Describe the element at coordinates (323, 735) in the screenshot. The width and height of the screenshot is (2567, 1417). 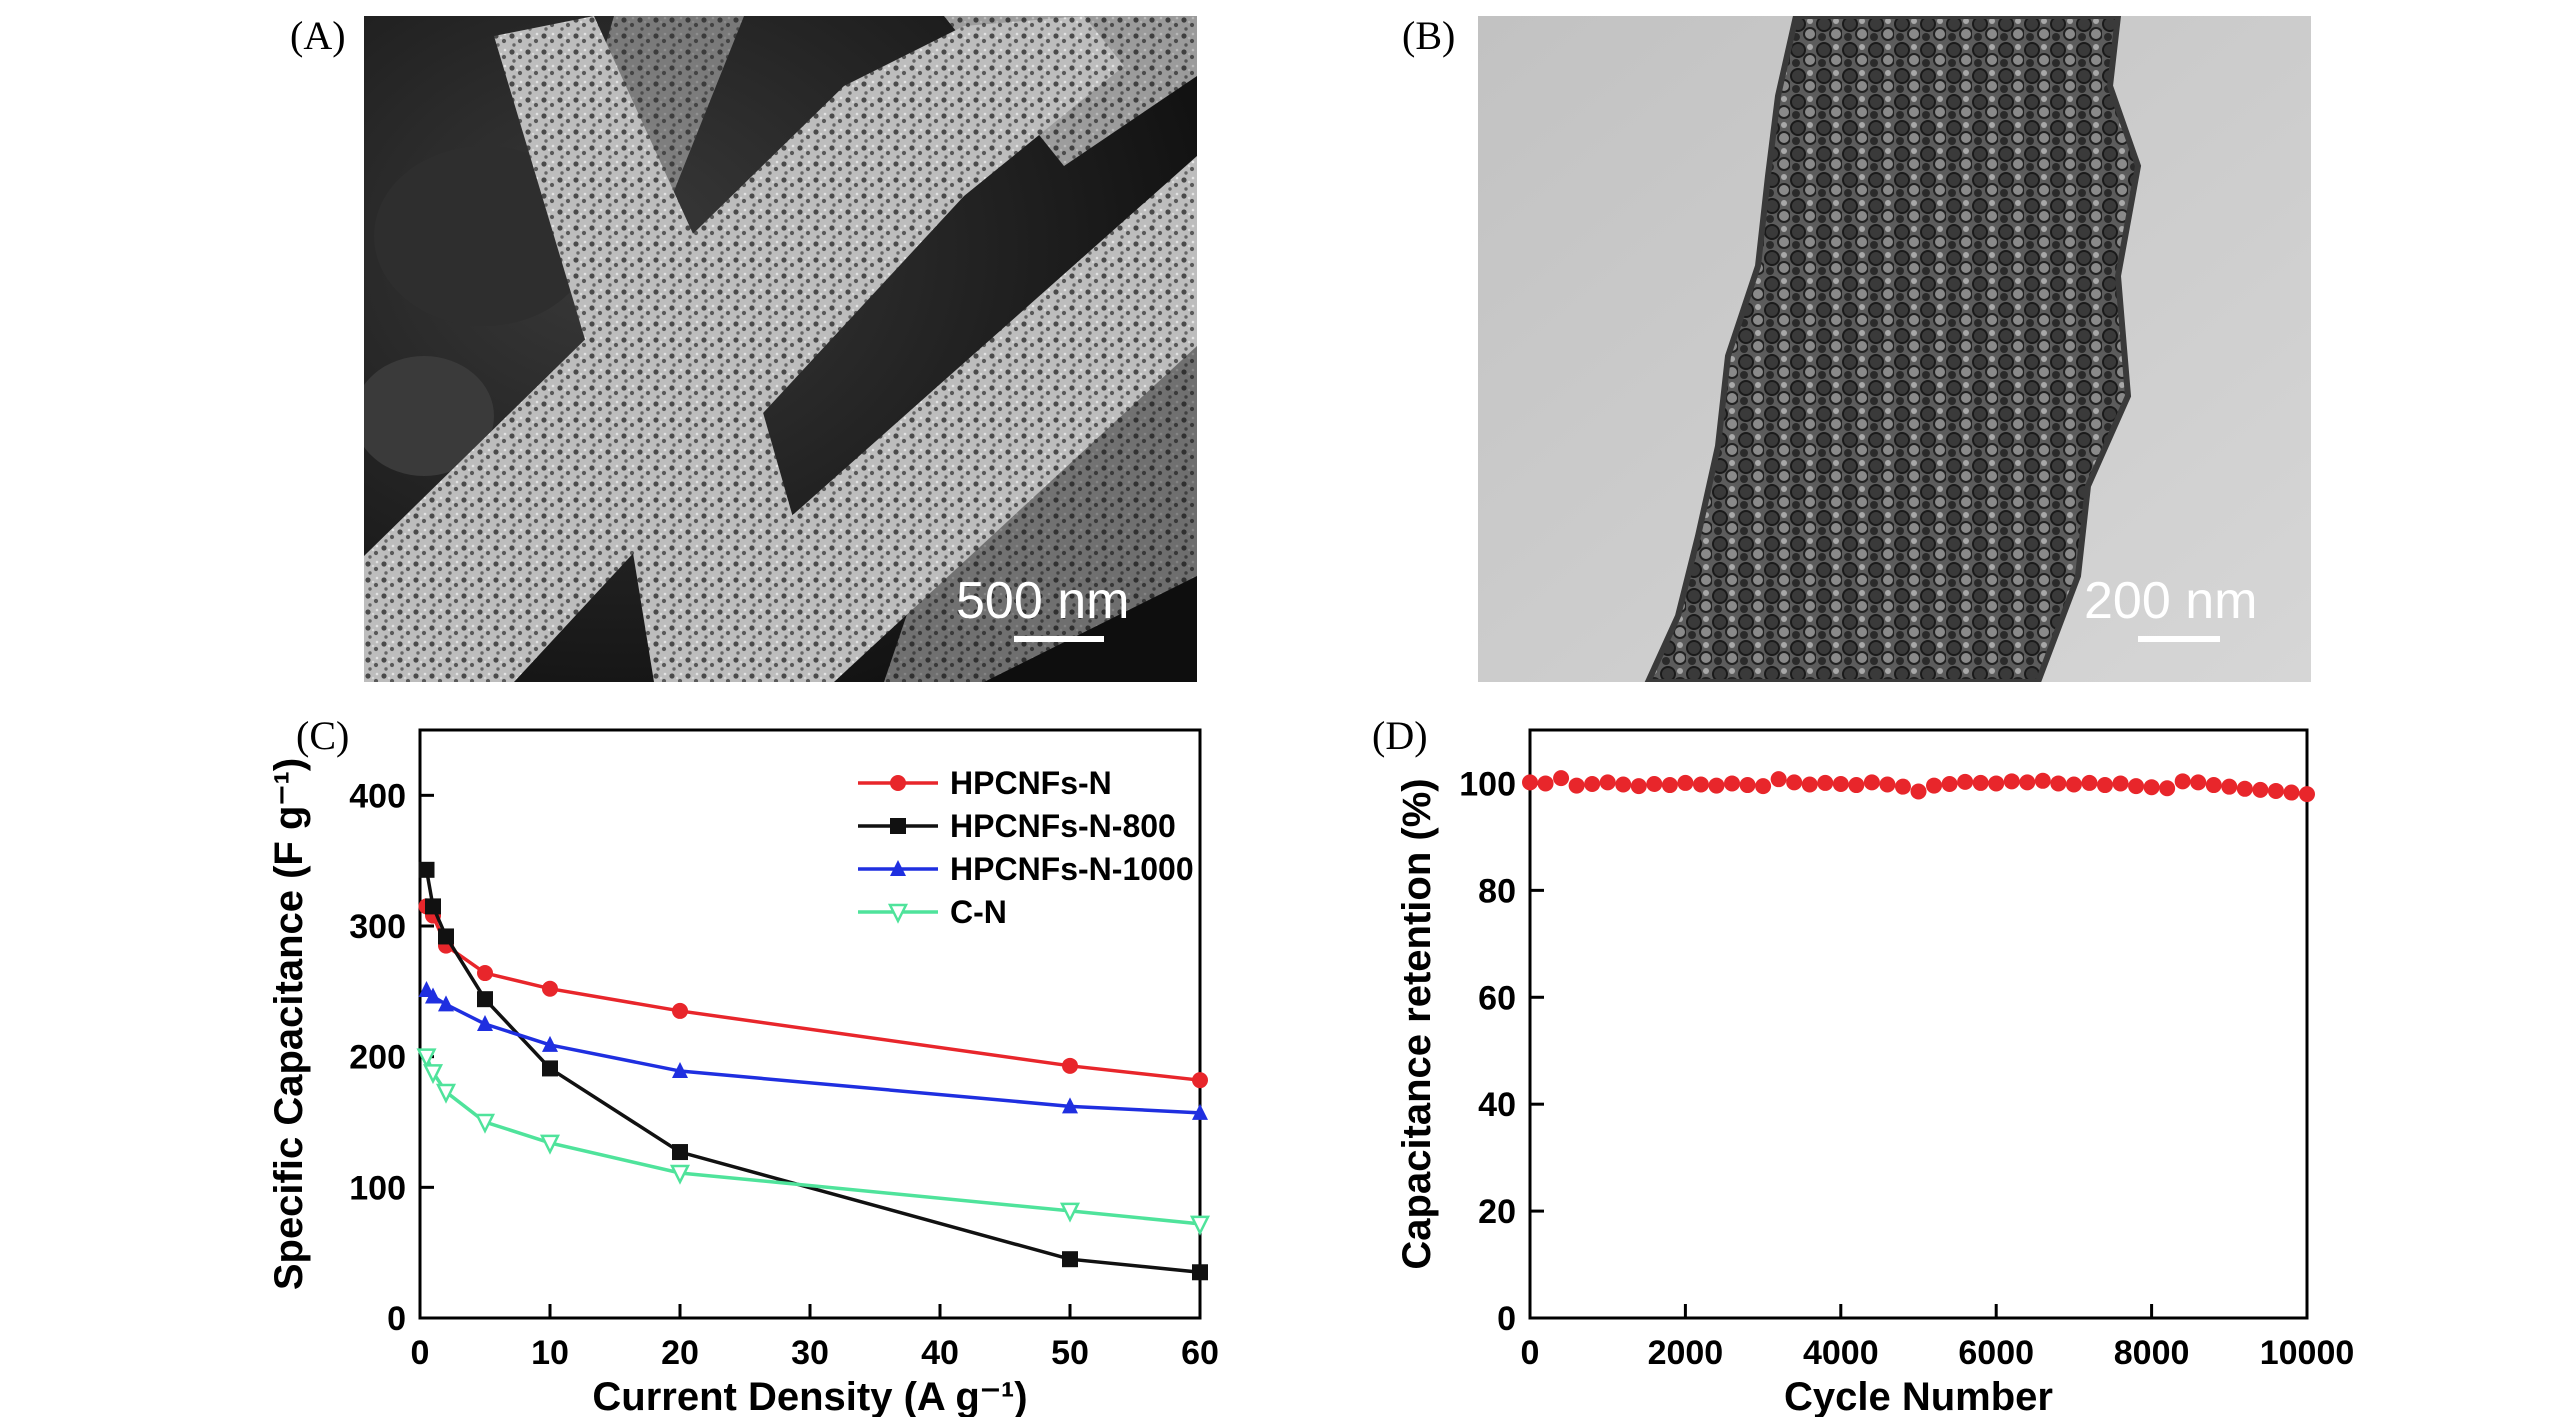
I see `panel-label-c: (C)` at that location.